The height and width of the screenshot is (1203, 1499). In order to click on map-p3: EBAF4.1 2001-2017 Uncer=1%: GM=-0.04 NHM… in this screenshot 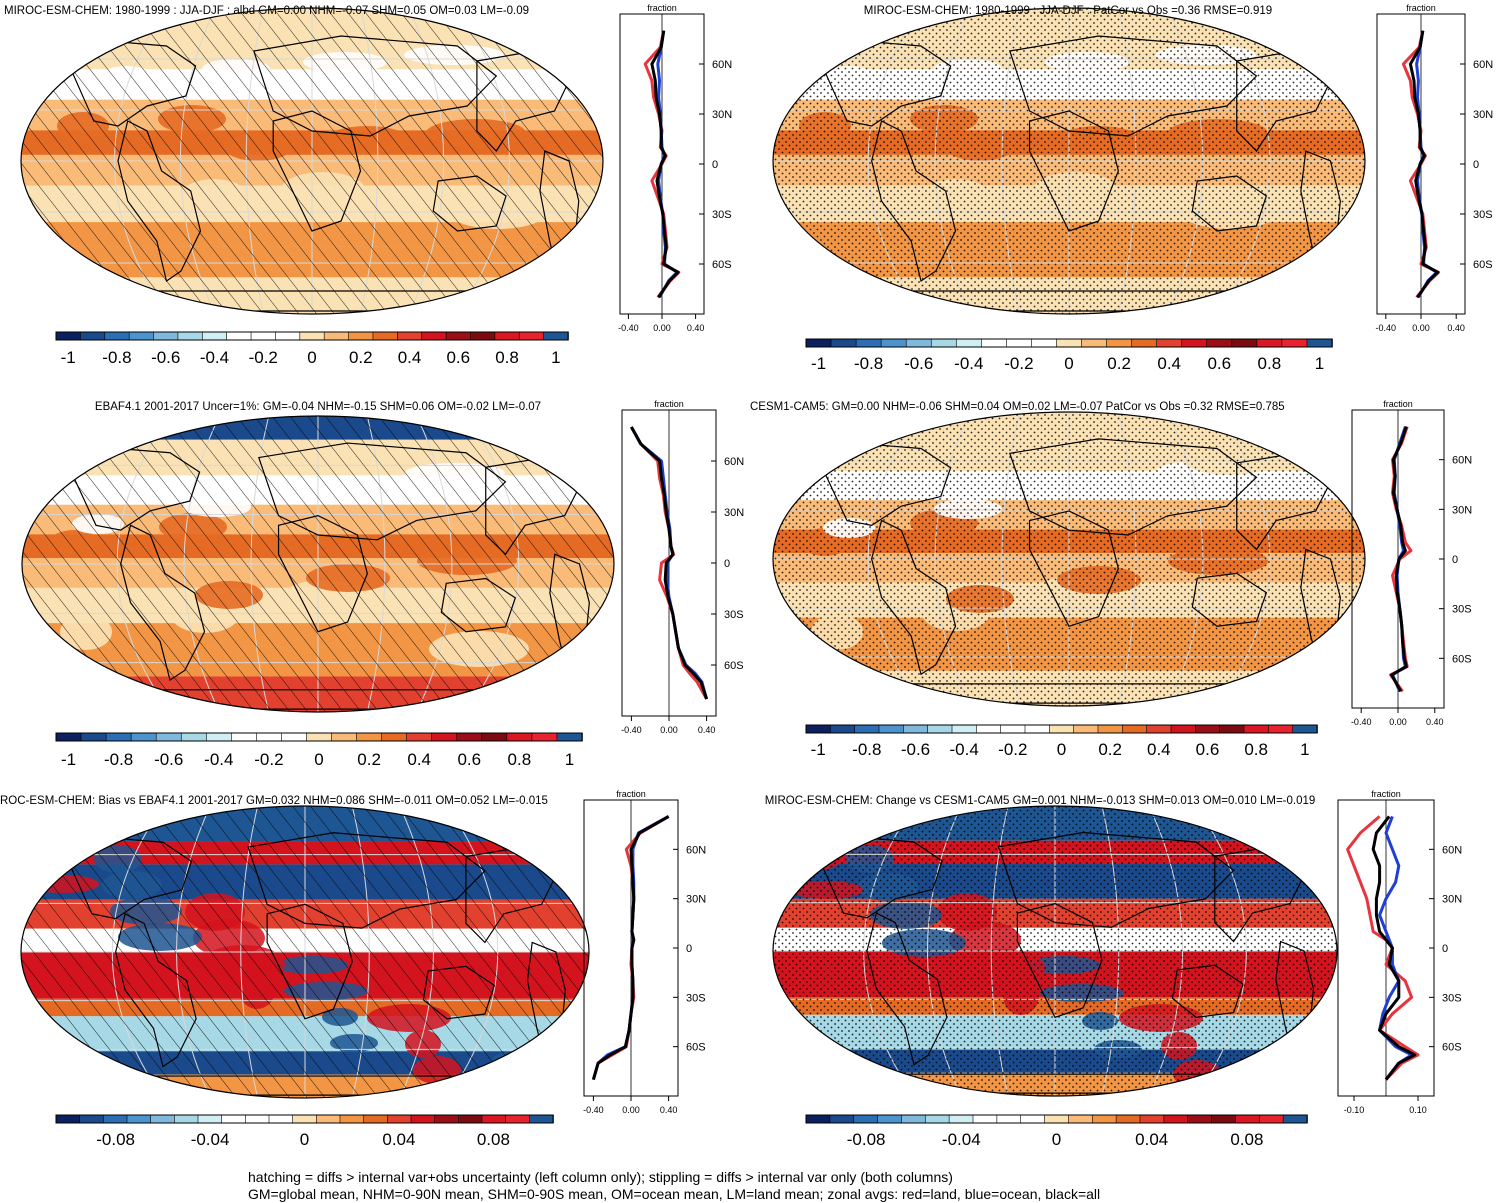, I will do `click(318, 557)`.